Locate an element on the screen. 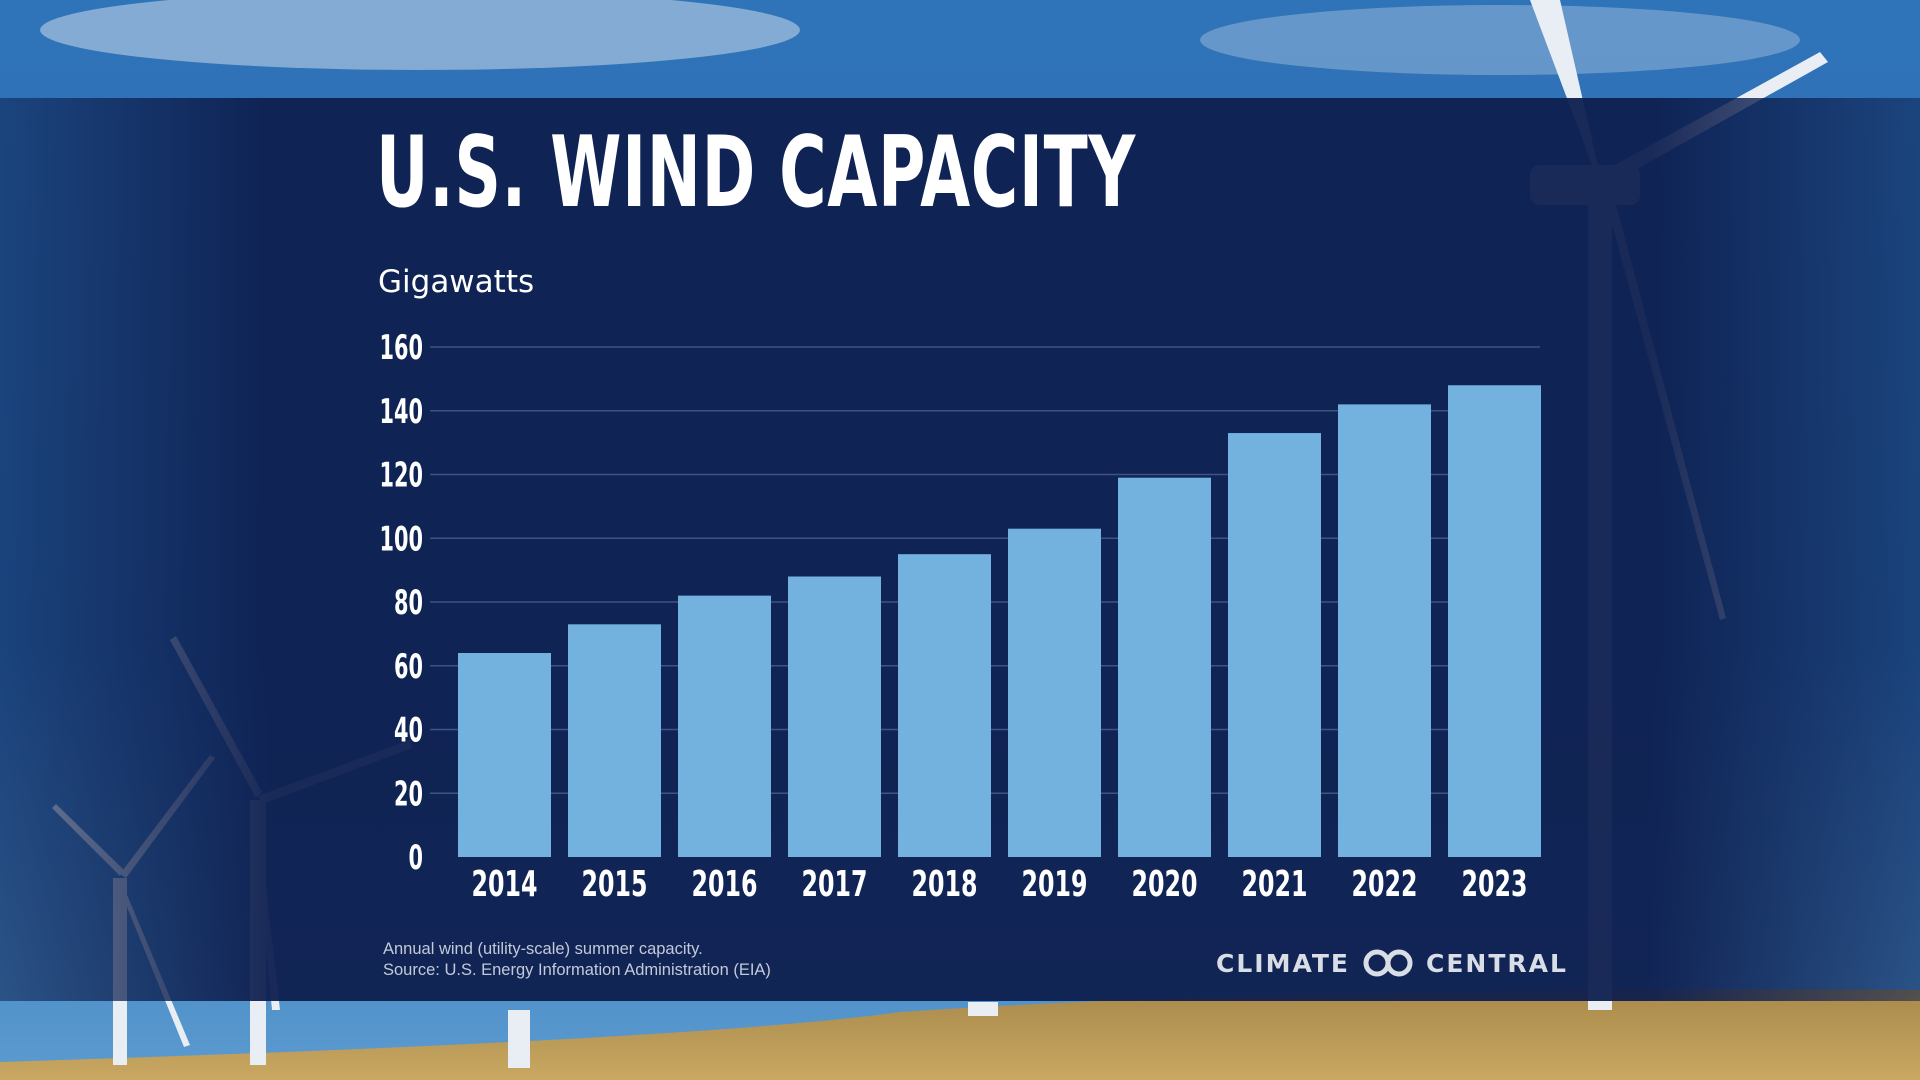 The width and height of the screenshot is (1920, 1080). y-tick-label: 60 is located at coordinates (408, 667).